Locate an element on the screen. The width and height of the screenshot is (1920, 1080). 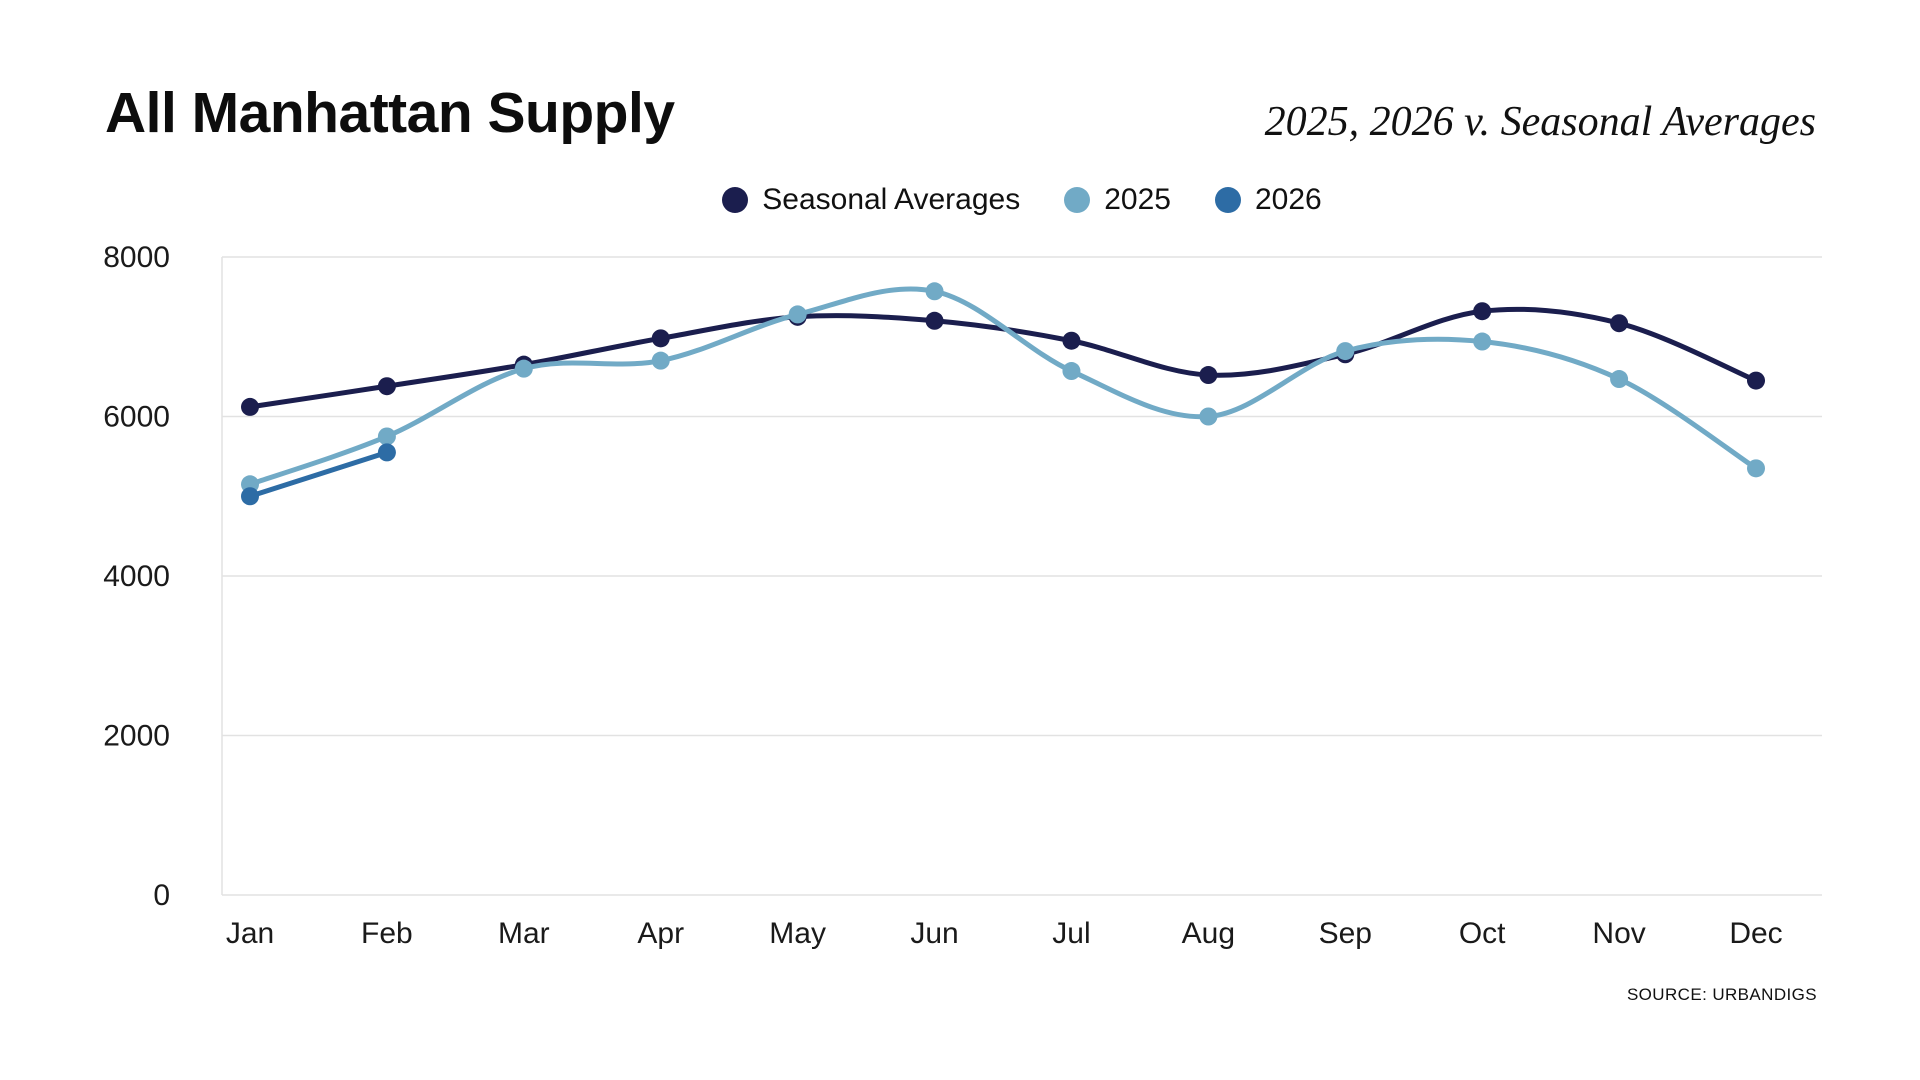
legend-item-2026: 2026 is located at coordinates (1268, 200).